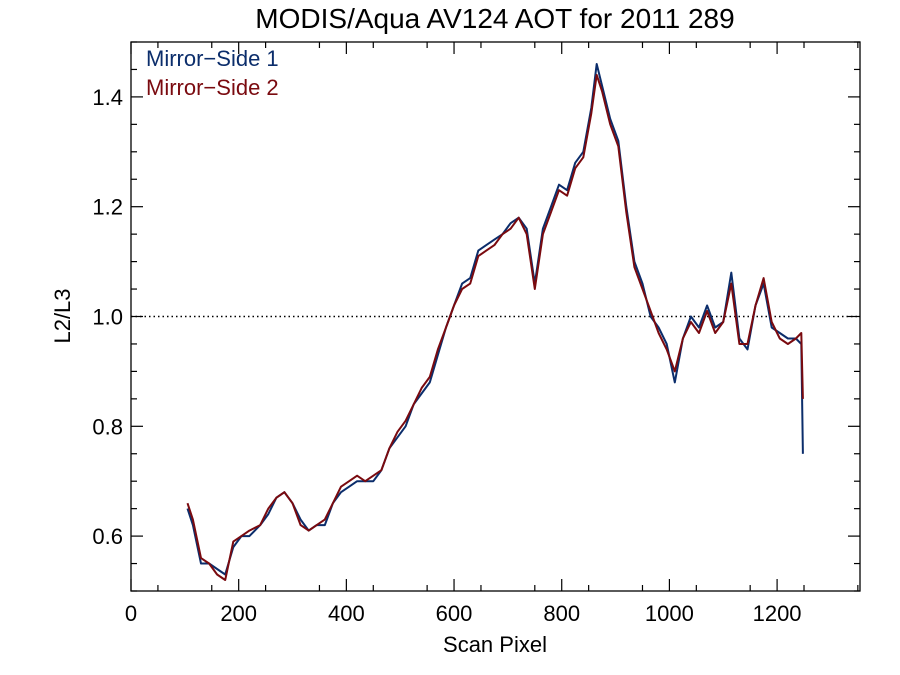 The image size is (900, 675). What do you see at coordinates (62, 315) in the screenshot?
I see `y-axis-label: L2/L3` at bounding box center [62, 315].